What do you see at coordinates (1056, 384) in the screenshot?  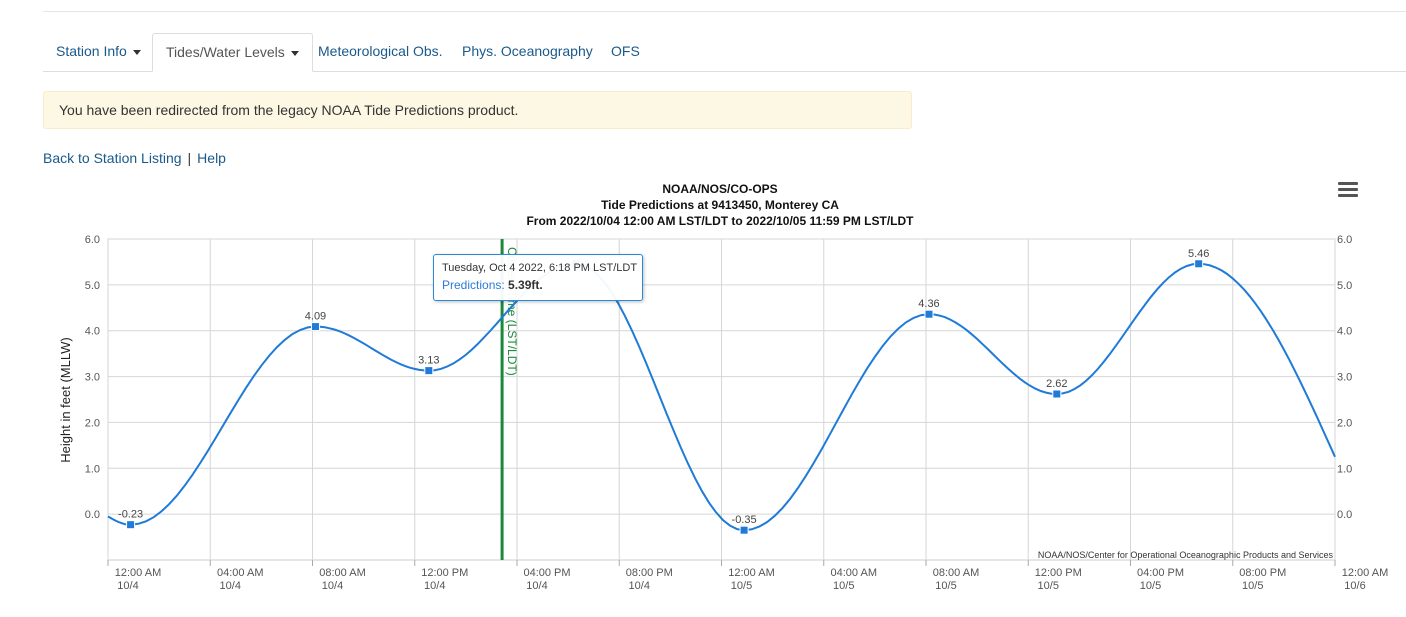 I see `extreme-value-label: 2.62` at bounding box center [1056, 384].